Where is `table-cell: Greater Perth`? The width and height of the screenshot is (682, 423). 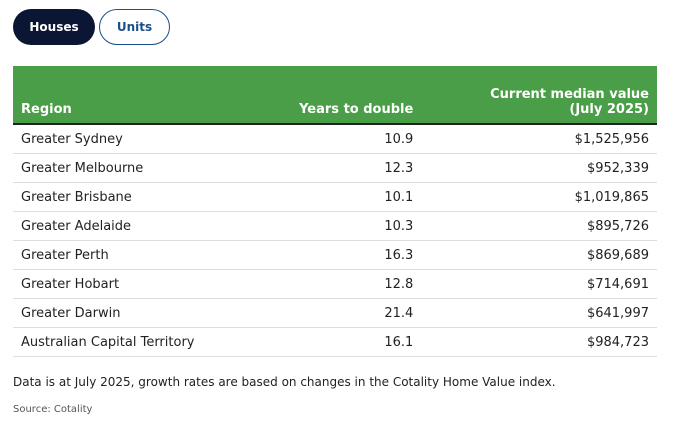 table-cell: Greater Perth is located at coordinates (137, 255).